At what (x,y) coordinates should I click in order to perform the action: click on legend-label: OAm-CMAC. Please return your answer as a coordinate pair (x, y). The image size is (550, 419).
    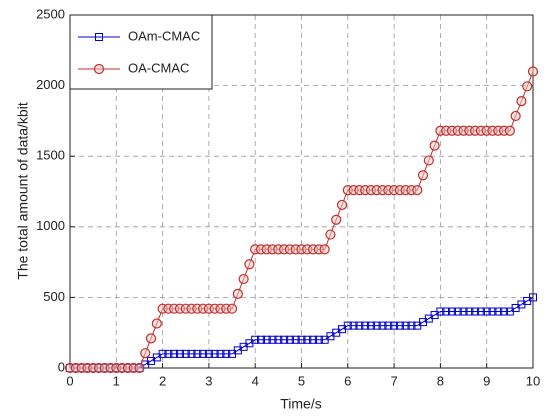
    Looking at the image, I should click on (164, 35).